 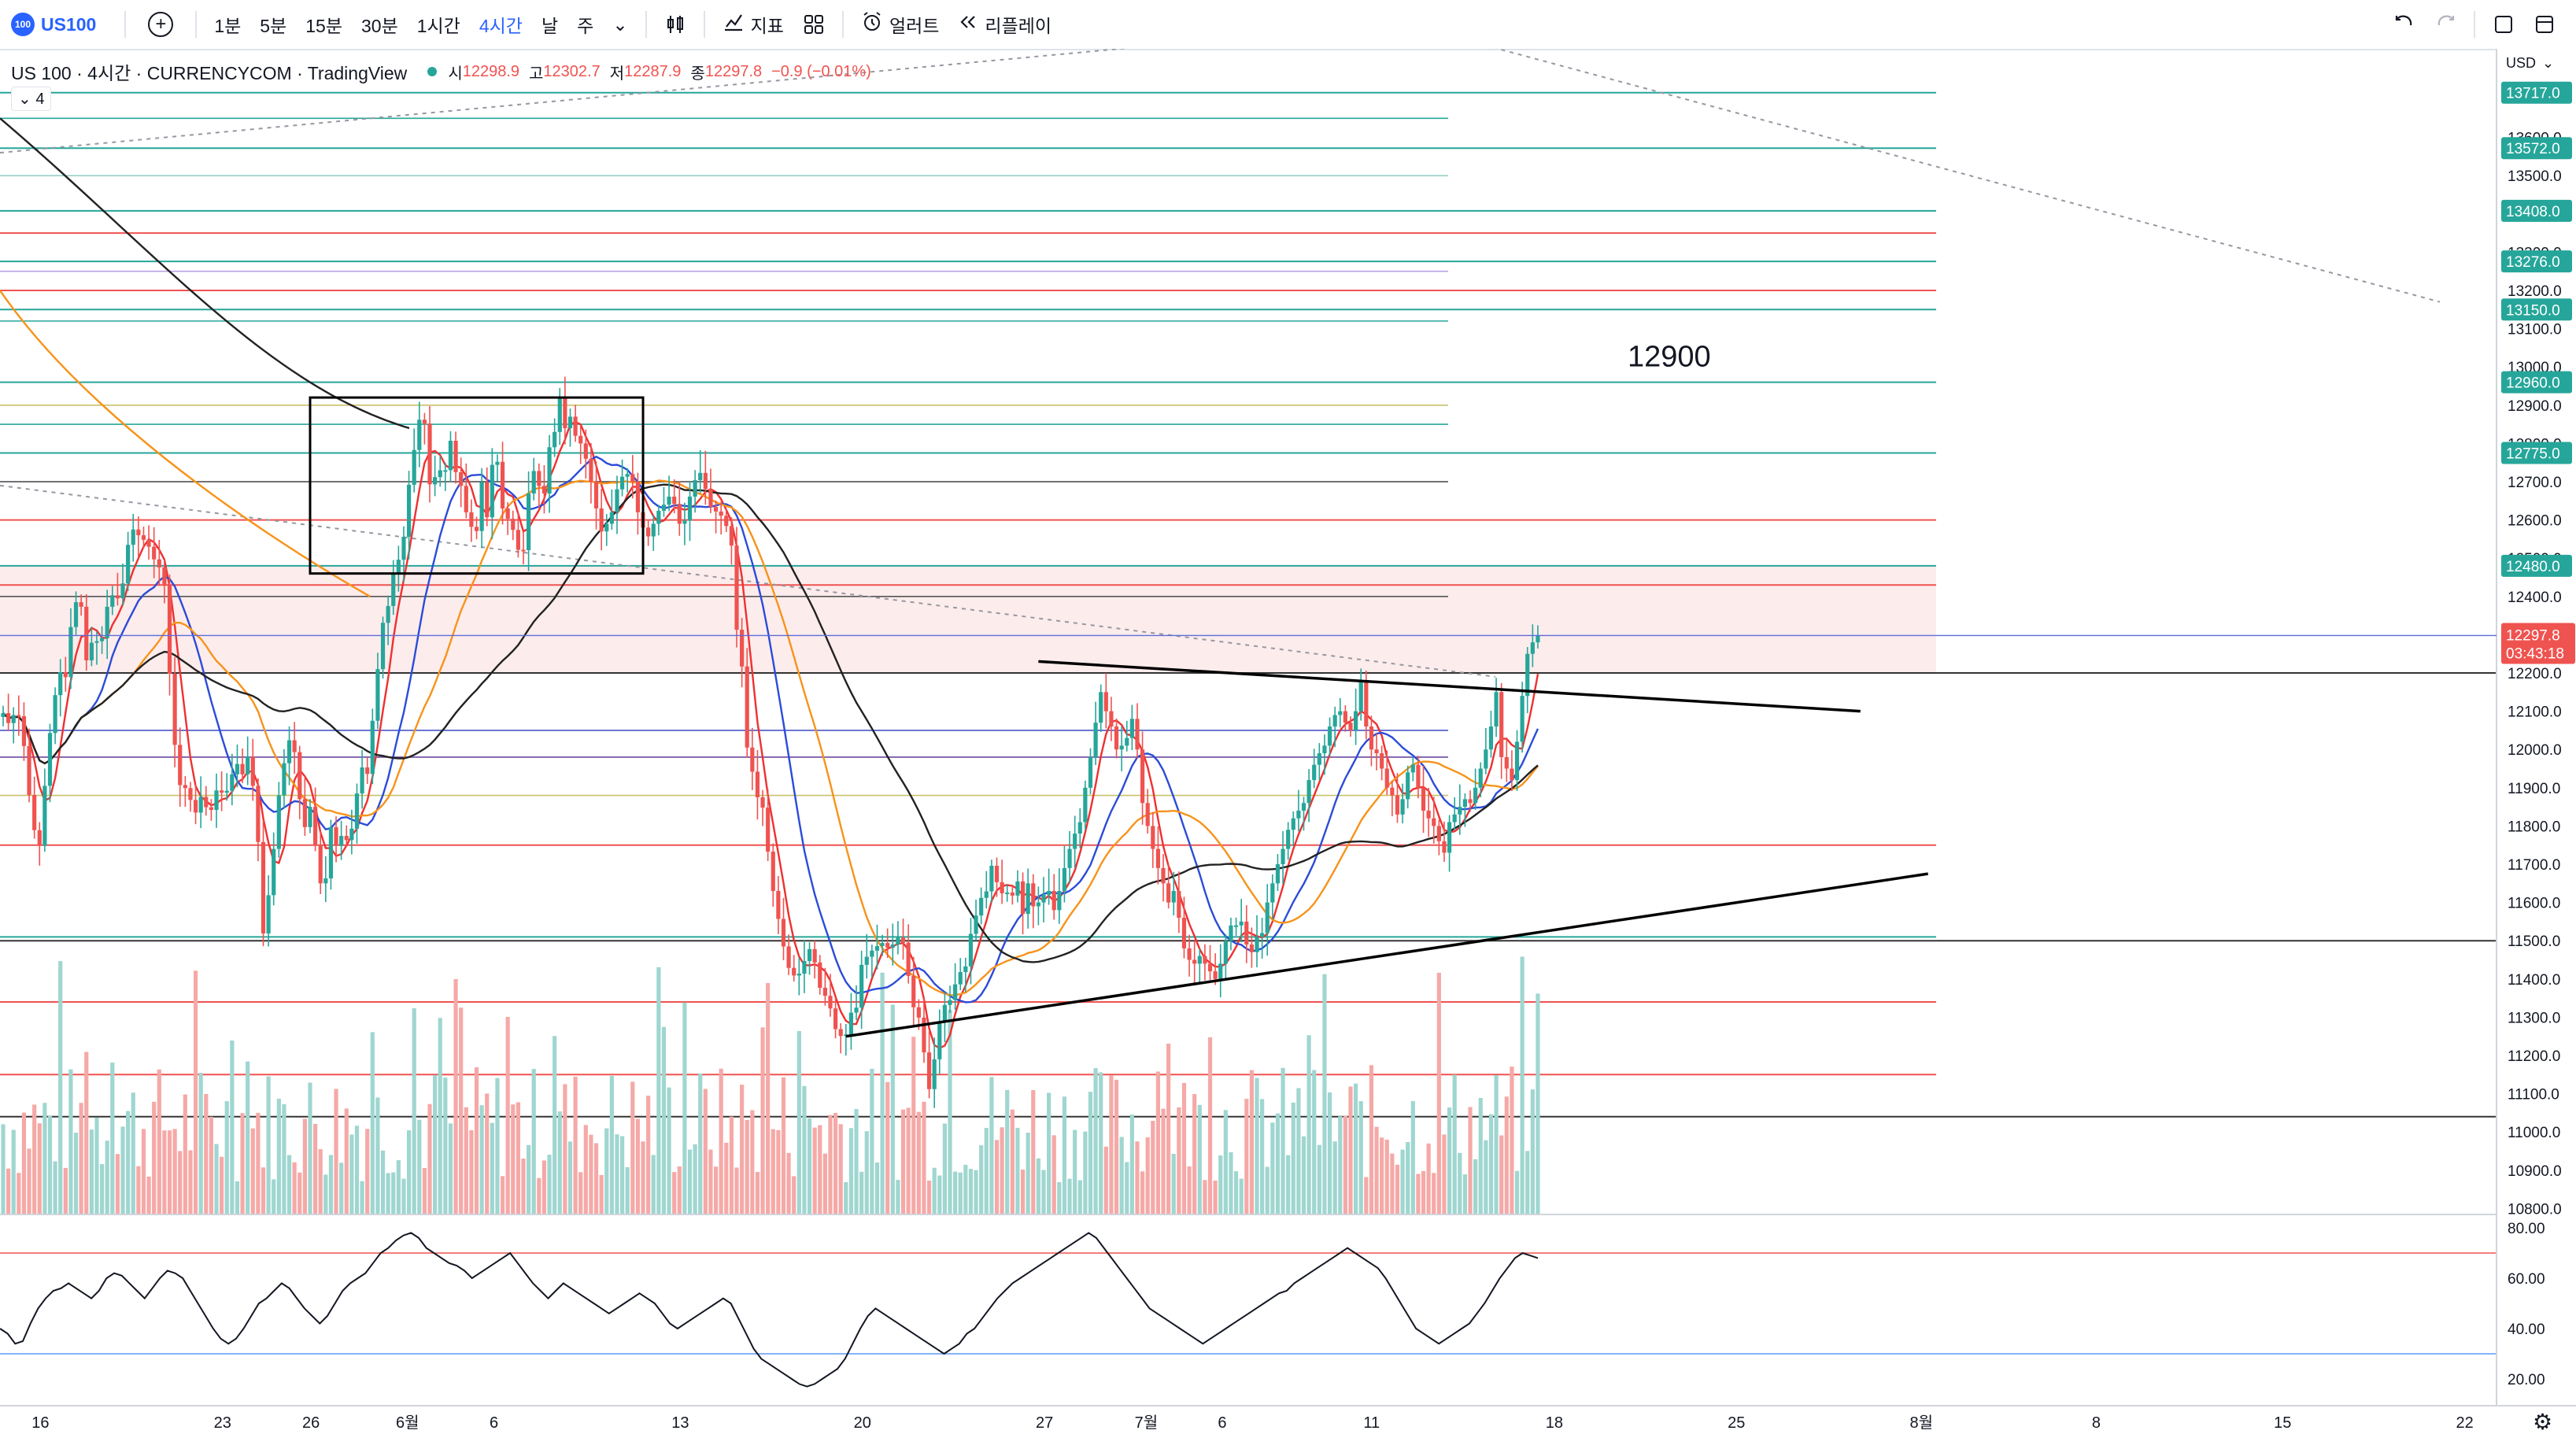 What do you see at coordinates (617, 74) in the screenshot?
I see `legend-low-label: 저` at bounding box center [617, 74].